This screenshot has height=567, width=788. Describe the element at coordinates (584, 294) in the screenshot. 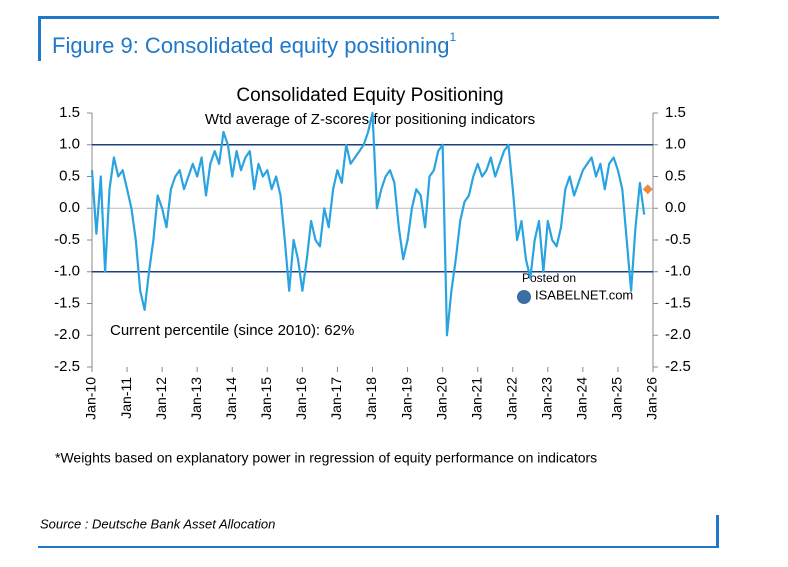

I see `watermark: ISABELNET.com` at that location.